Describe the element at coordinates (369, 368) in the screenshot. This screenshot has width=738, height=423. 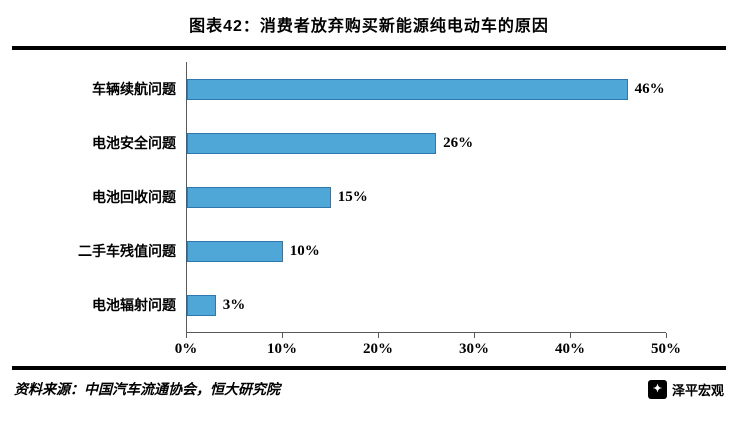
I see `bottom-divider` at that location.